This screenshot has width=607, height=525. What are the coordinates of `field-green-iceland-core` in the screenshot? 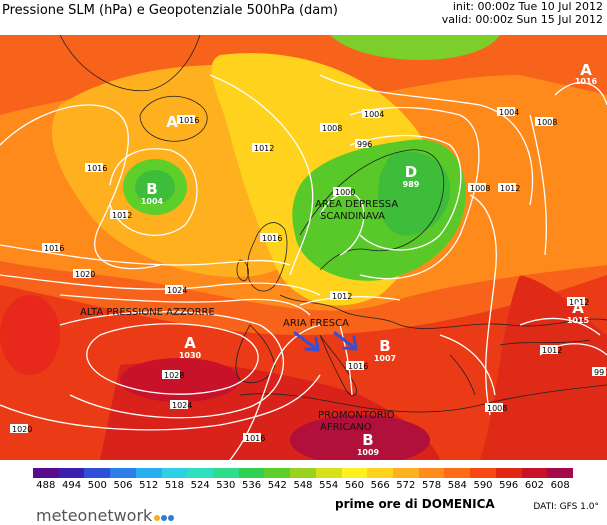 It's located at (155, 187).